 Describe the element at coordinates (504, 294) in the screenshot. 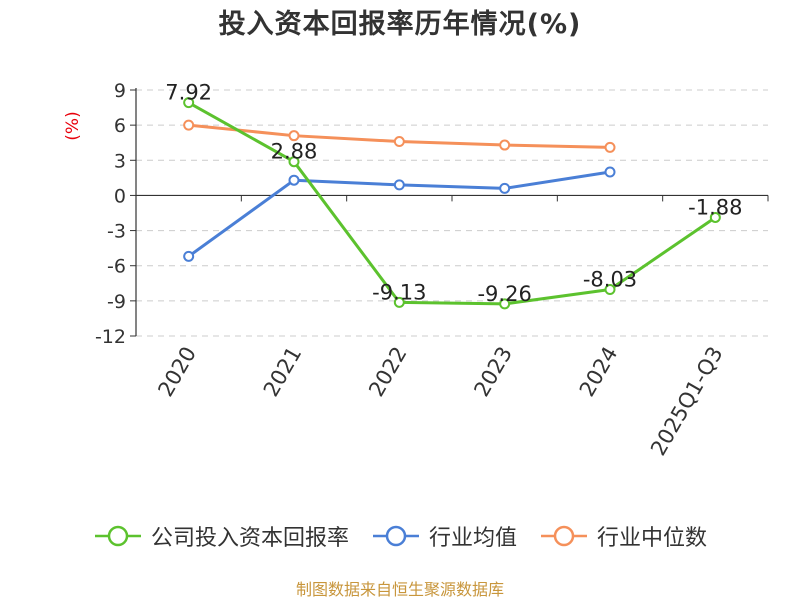

I see `data-label: -9.26` at that location.